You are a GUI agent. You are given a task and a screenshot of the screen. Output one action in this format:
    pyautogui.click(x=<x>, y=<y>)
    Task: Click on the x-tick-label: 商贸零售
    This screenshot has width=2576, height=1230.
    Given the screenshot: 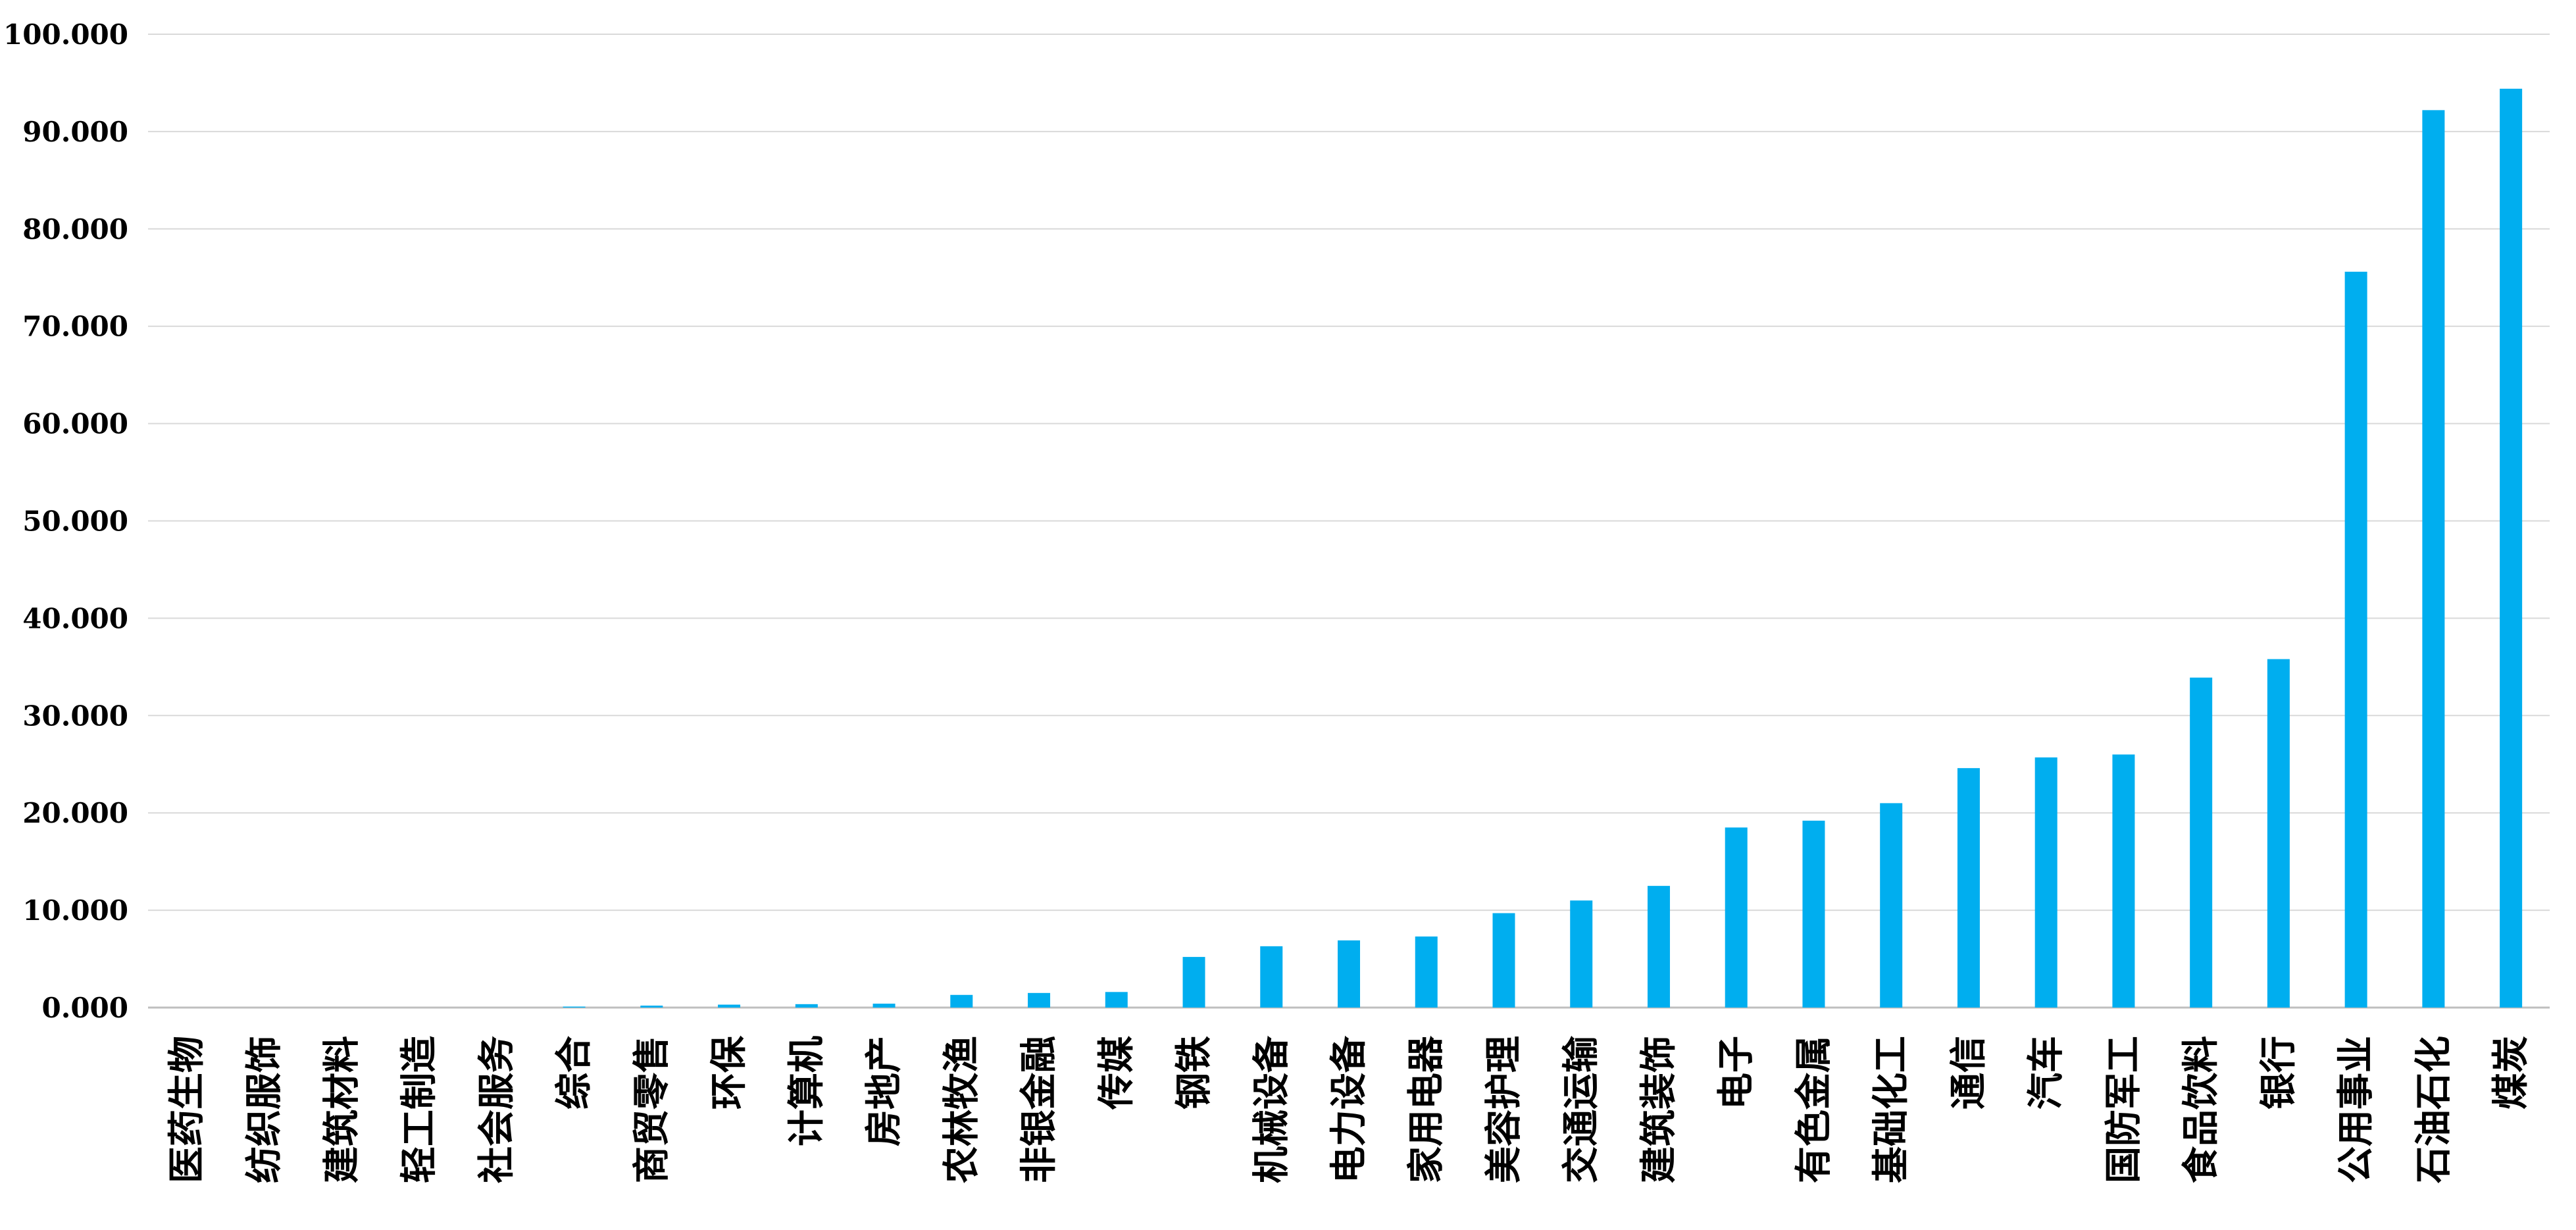 What is the action you would take?
    pyautogui.click(x=651, y=1109)
    